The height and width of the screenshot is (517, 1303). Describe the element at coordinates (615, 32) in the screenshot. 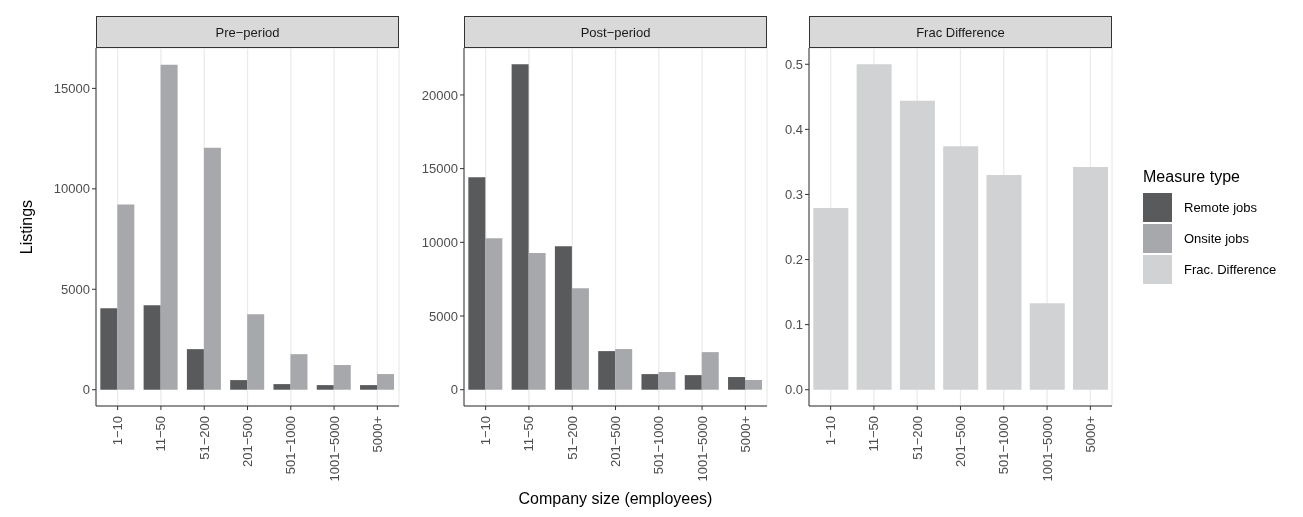

I see `chart-title: Post−period` at that location.